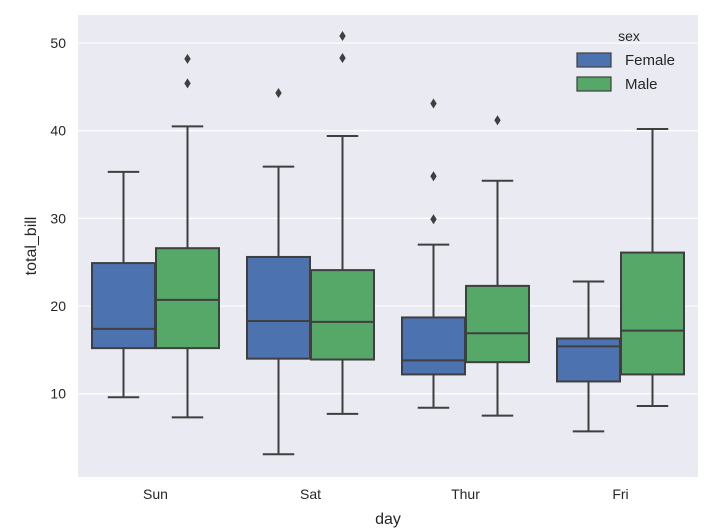 This screenshot has width=725, height=530. What do you see at coordinates (465, 494) in the screenshot?
I see `x-tick-label-thur: Thur` at bounding box center [465, 494].